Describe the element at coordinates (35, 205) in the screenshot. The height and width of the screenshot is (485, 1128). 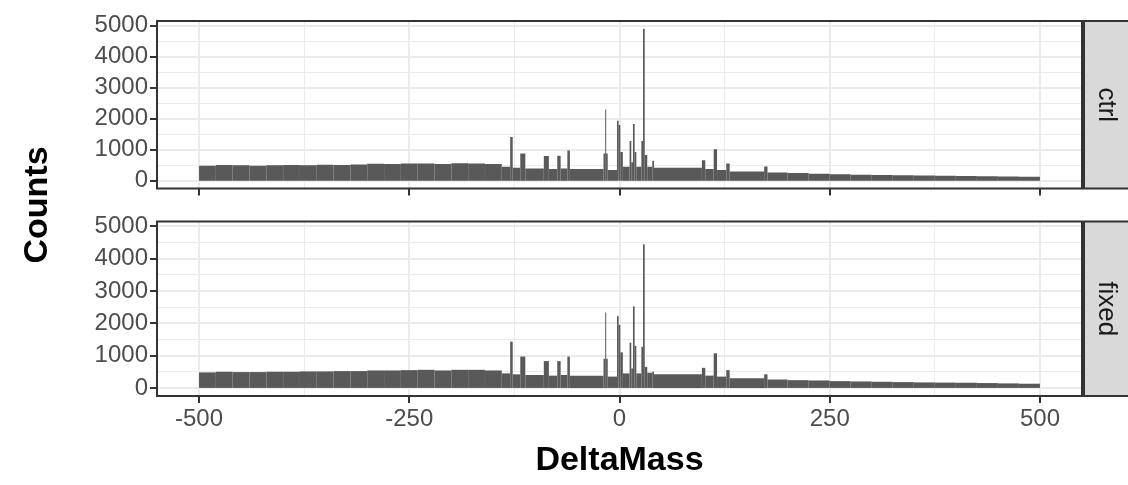
I see `y-axis-title: Counts` at that location.